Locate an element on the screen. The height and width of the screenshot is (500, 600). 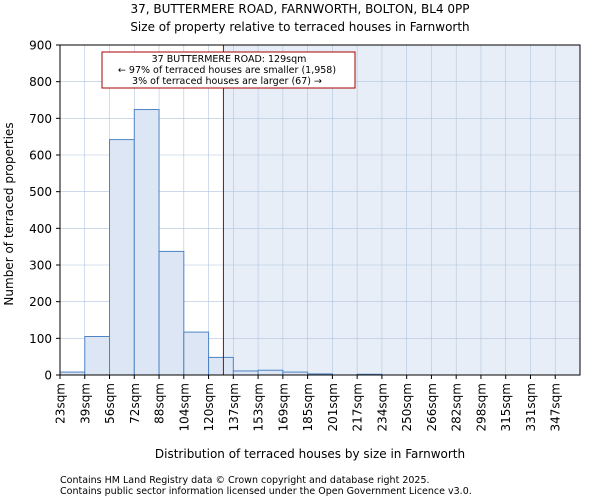
y-axis-ticks: 0 100 200 300 400 500 600 700 800 900 is located at coordinates (44, 211).